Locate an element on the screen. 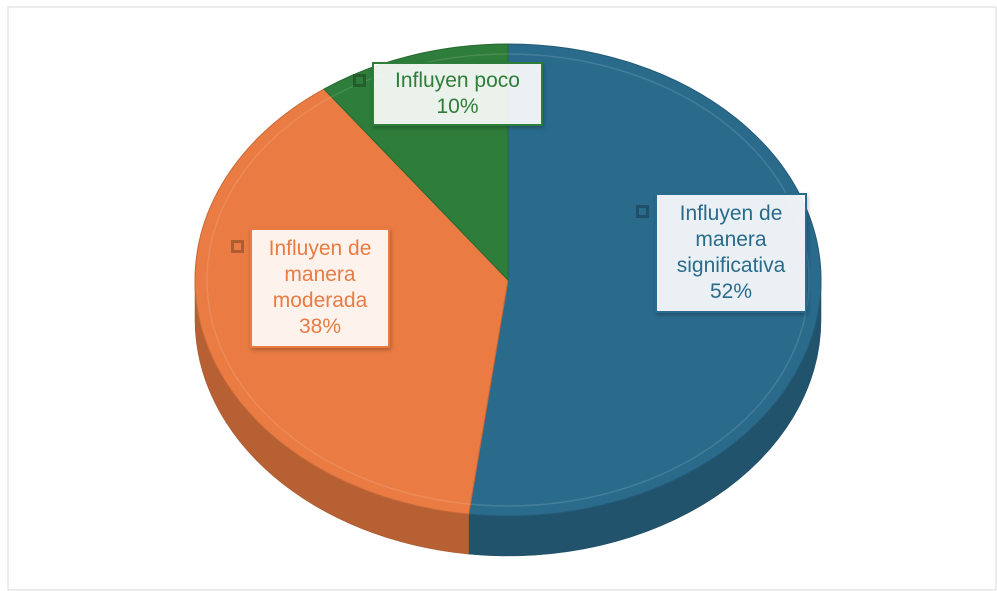 This screenshot has height=591, width=997. label-value: 38% is located at coordinates (320, 326).